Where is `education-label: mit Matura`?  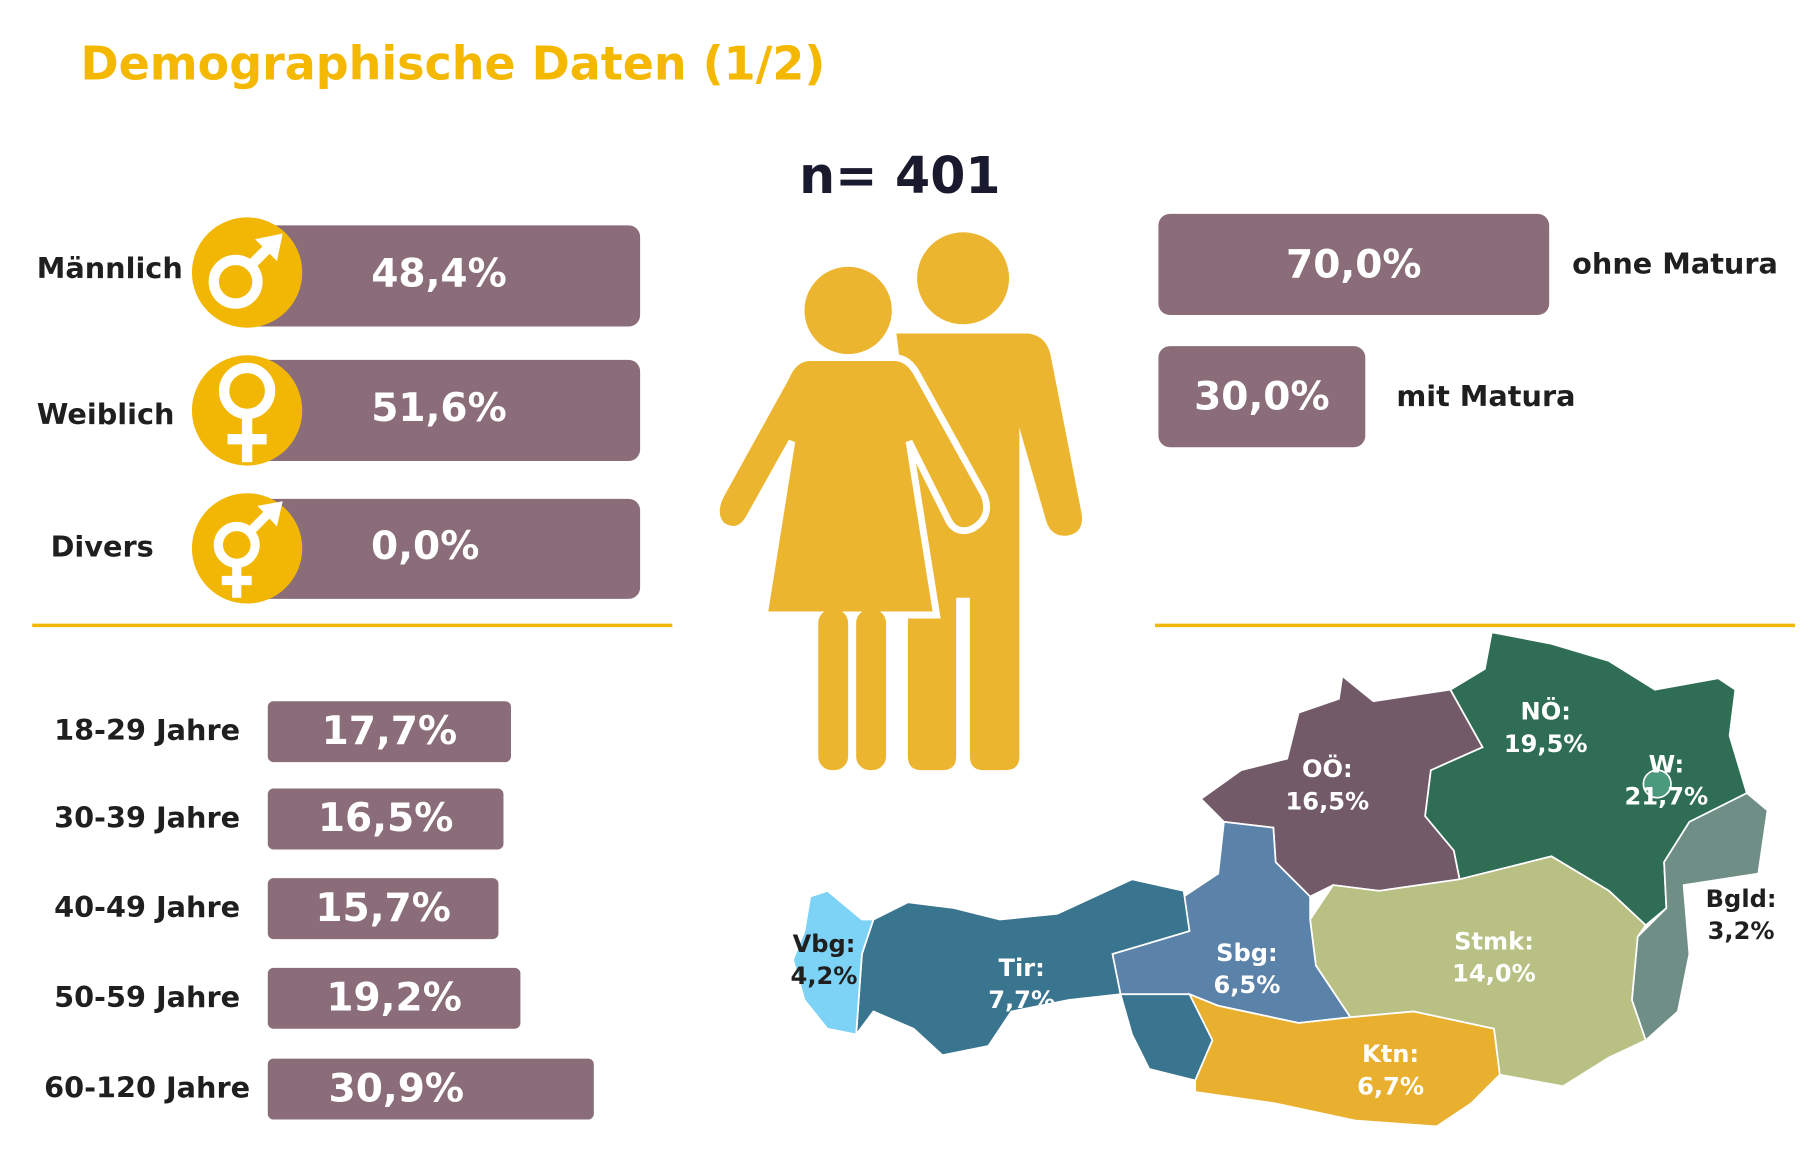
education-label: mit Matura is located at coordinates (1485, 396).